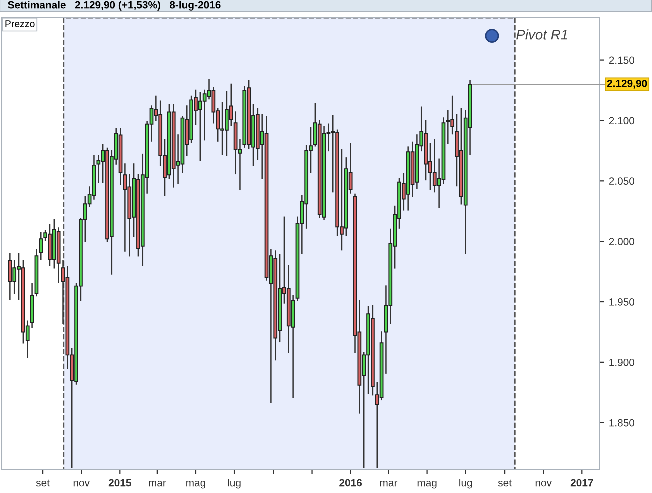 The width and height of the screenshot is (652, 493). Describe the element at coordinates (20, 24) in the screenshot. I see `annotation: Prezzo` at that location.